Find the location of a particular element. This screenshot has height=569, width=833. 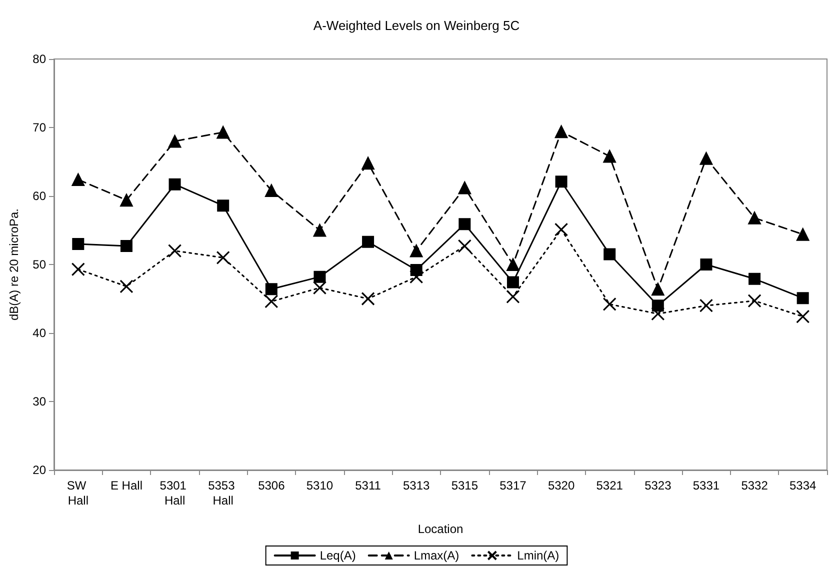

y-tick-label: 60 is located at coordinates (39, 196).